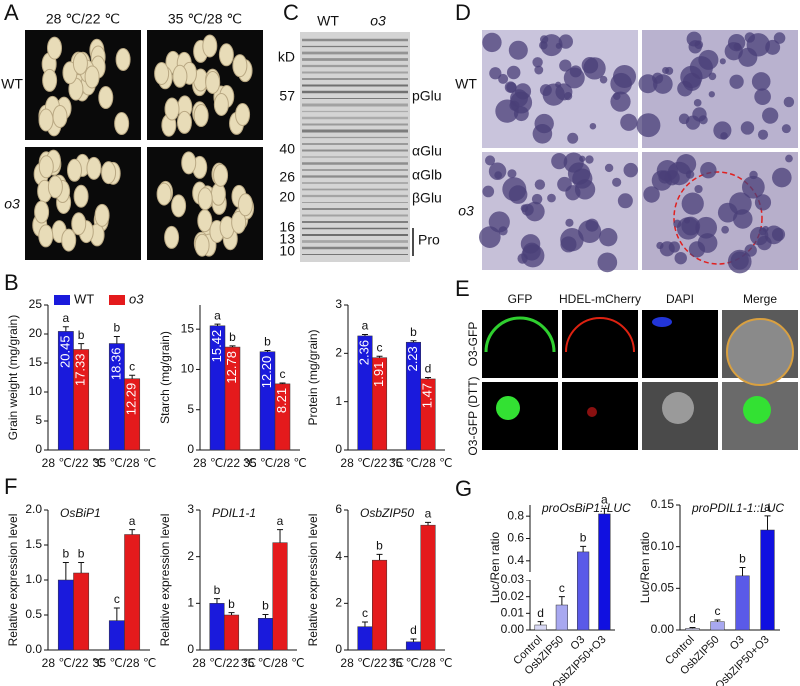  I want to click on legend-swatch, so click(62, 300).